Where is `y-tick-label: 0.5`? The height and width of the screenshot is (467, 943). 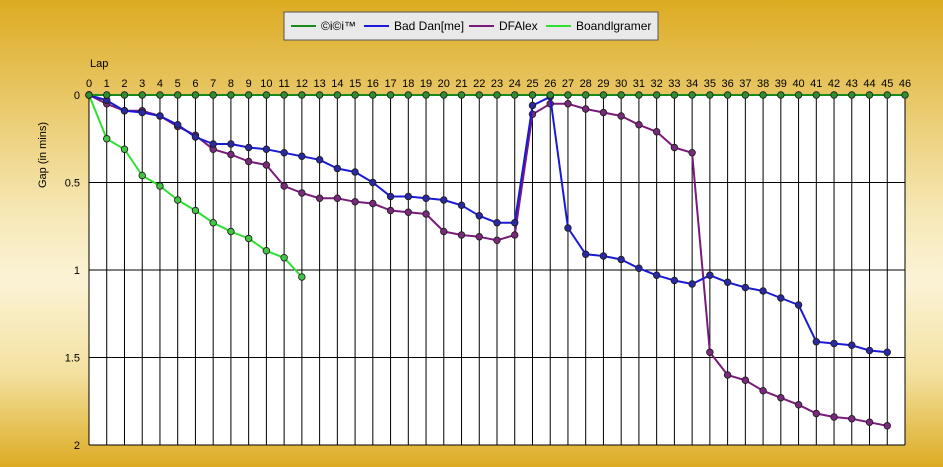 y-tick-label: 0.5 is located at coordinates (72, 184).